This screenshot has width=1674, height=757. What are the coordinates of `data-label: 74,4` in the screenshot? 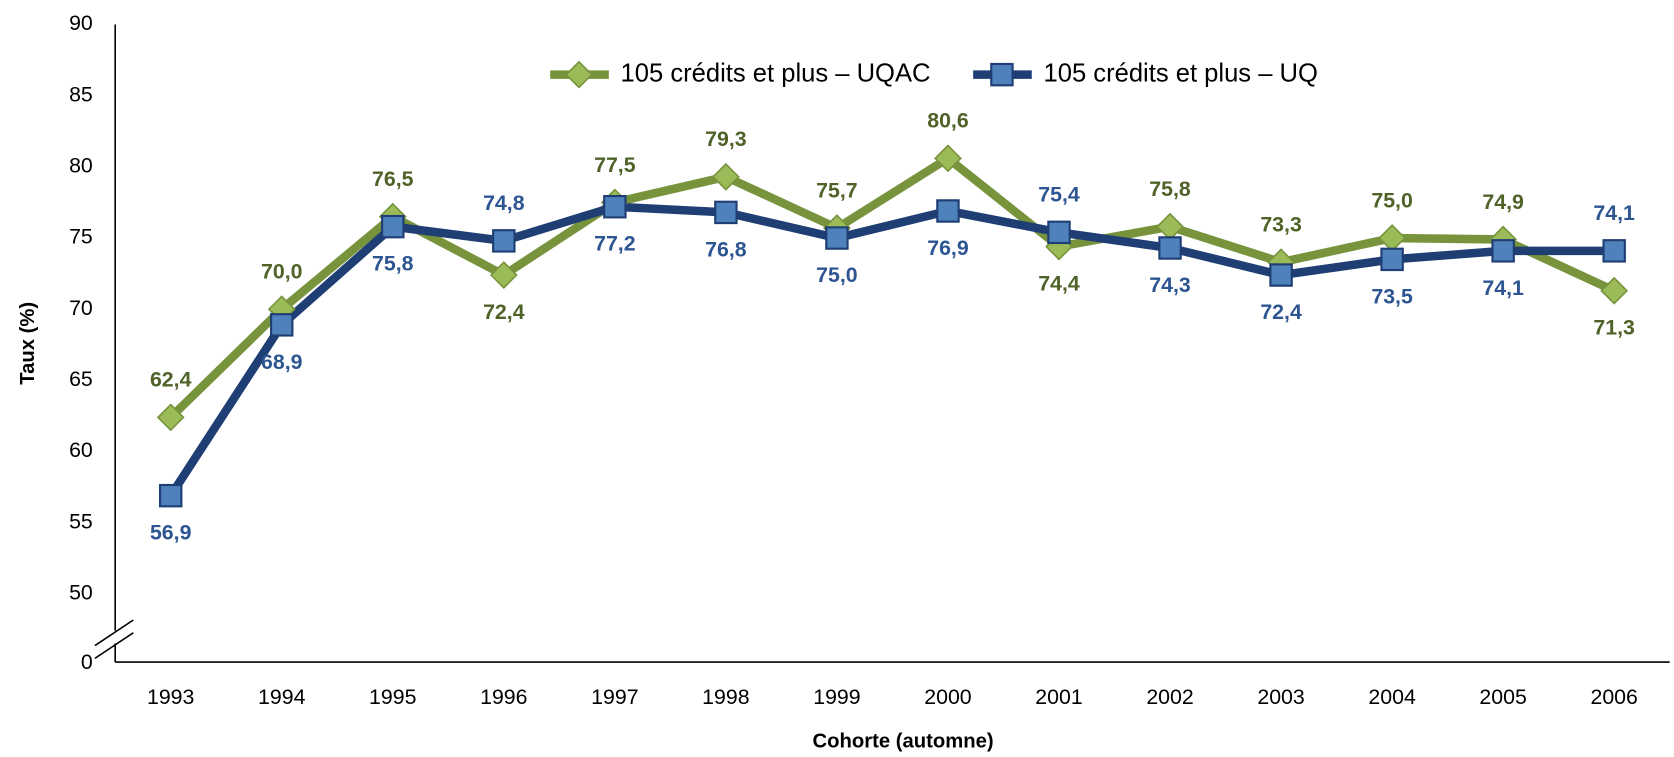 It's located at (1059, 284).